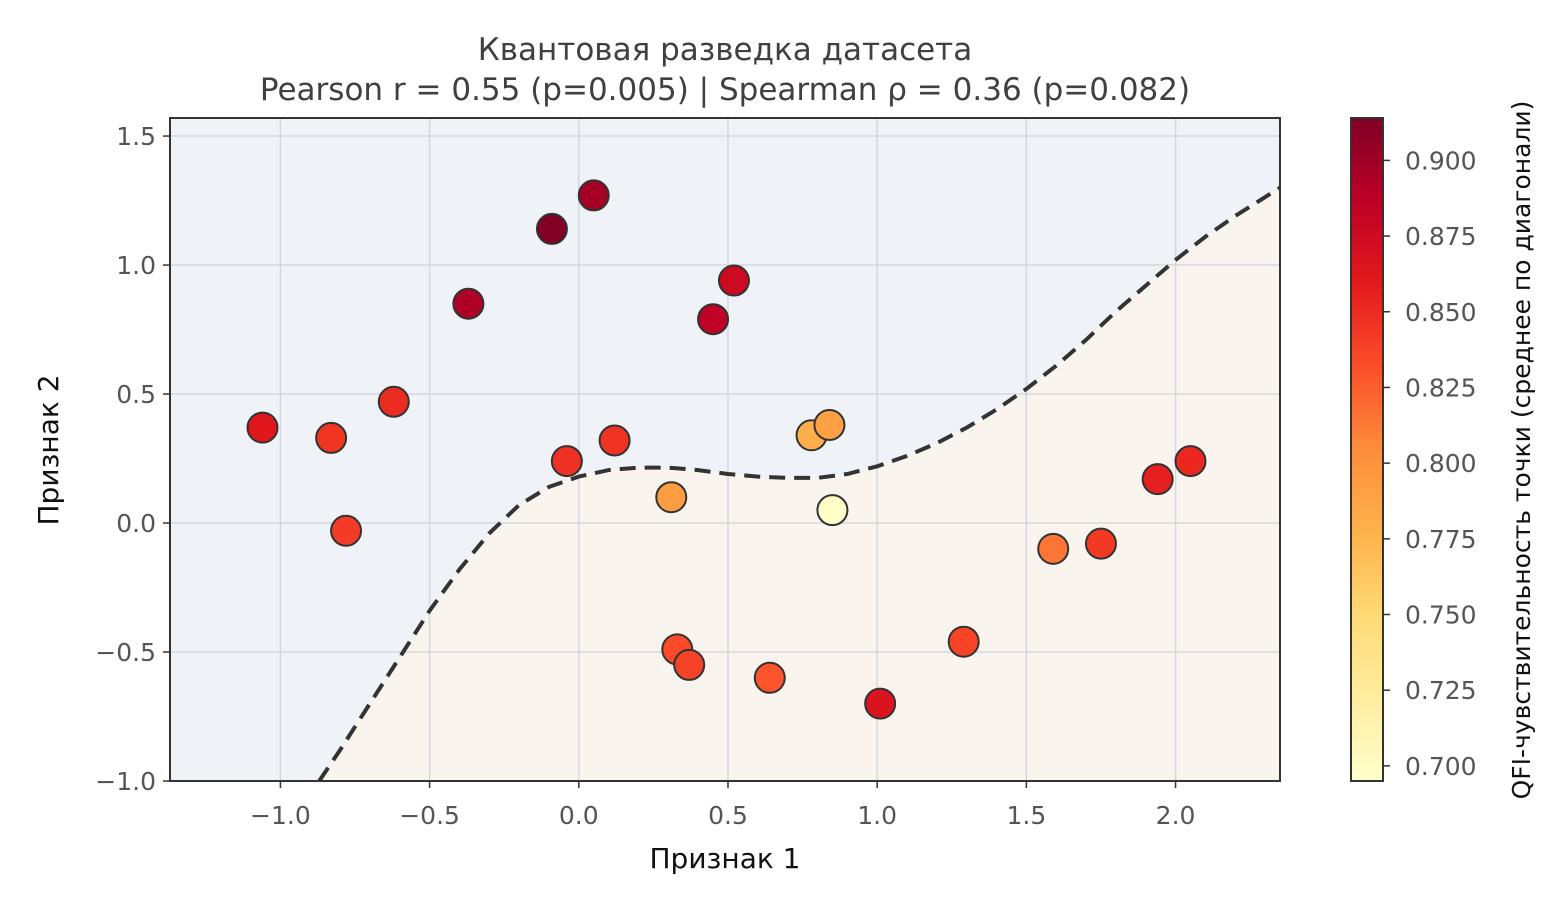 The width and height of the screenshot is (1560, 909). Describe the element at coordinates (1441, 387) in the screenshot. I see `colorbar-tick-label: 0.825` at that location.